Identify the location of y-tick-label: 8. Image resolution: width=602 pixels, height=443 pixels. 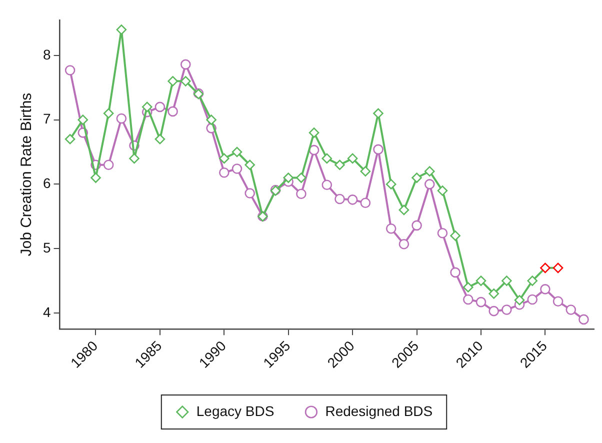
(46, 54).